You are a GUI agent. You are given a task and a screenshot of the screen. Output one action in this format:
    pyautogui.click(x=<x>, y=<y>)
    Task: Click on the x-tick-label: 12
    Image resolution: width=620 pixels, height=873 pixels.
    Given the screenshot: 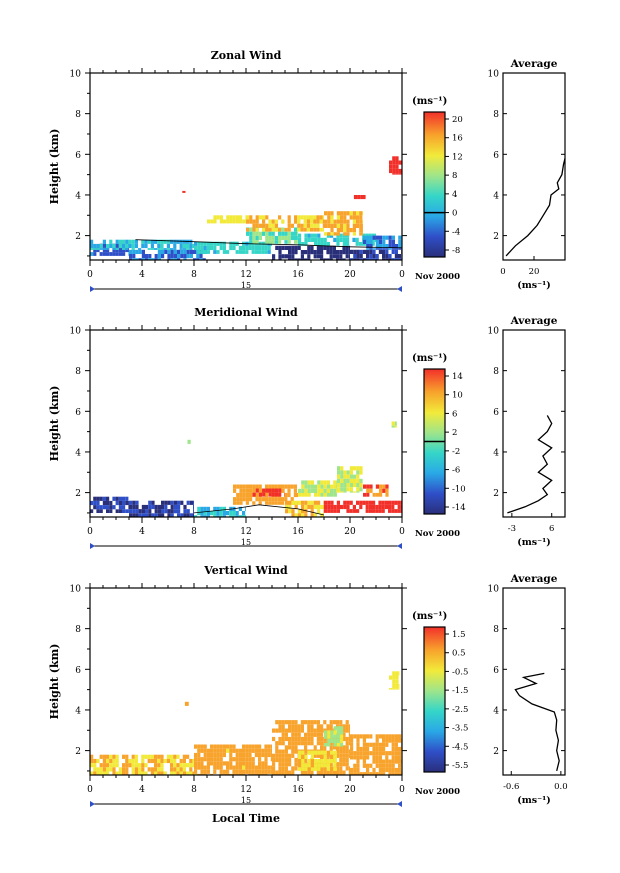 What is the action you would take?
    pyautogui.click(x=245, y=790)
    